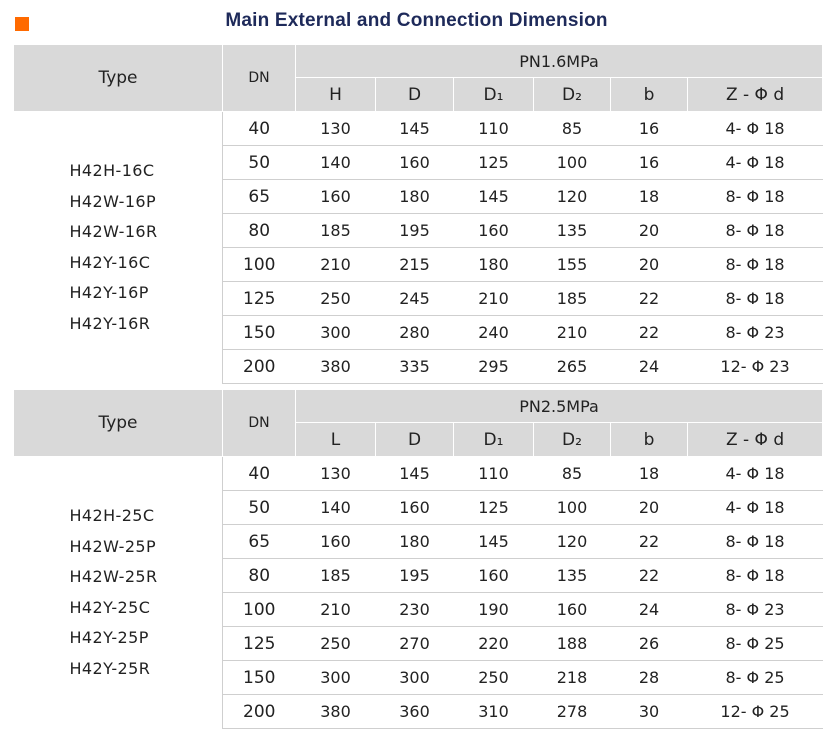  What do you see at coordinates (414, 264) in the screenshot?
I see `value-cell: 215` at bounding box center [414, 264].